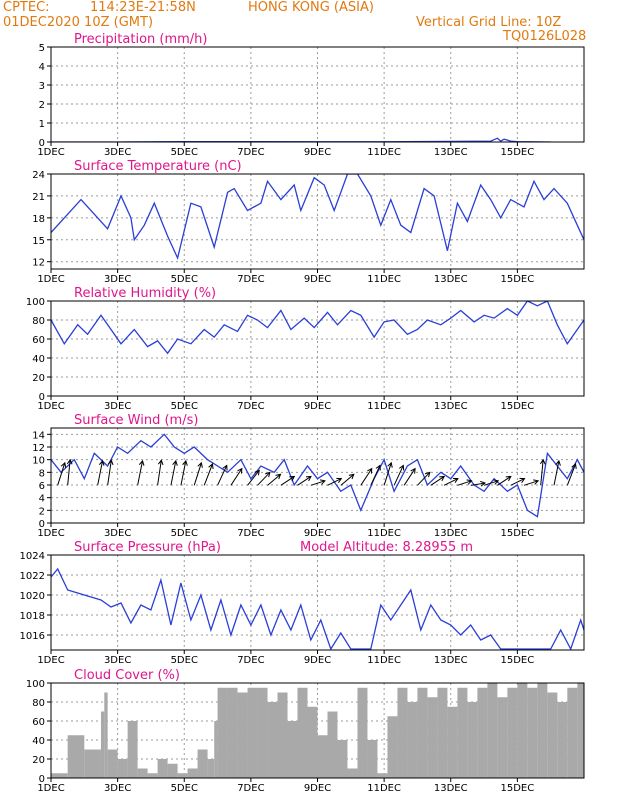 Image resolution: width=618 pixels, height=800 pixels. Describe the element at coordinates (386, 547) in the screenshot. I see `panel-subtitle: Model Altitude: 8.28955 m` at that location.